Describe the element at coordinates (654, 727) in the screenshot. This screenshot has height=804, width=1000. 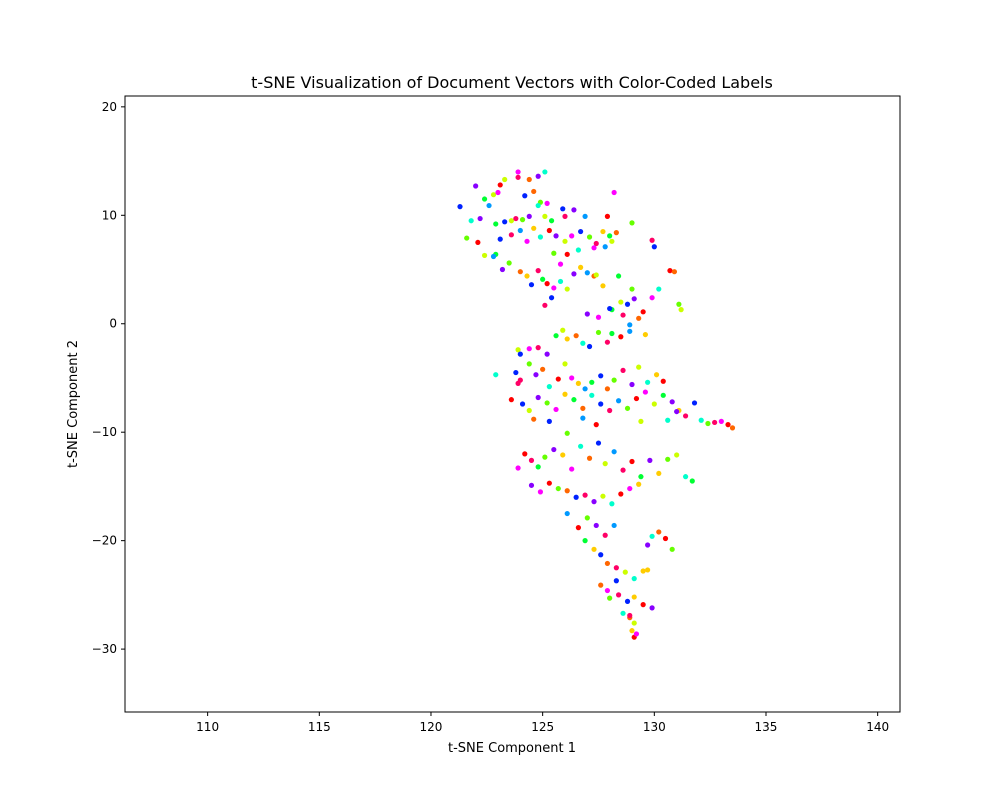
I see `x-tick-label: 130` at that location.